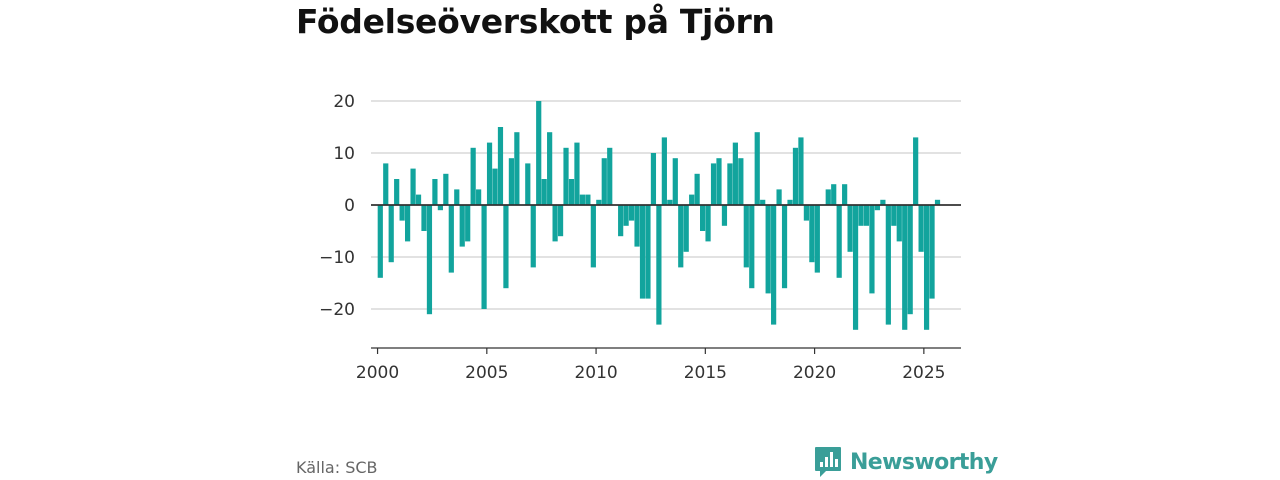 This screenshot has width=1280, height=480. Describe the element at coordinates (349, 206) in the screenshot. I see `y-tick-label: 0` at that location.